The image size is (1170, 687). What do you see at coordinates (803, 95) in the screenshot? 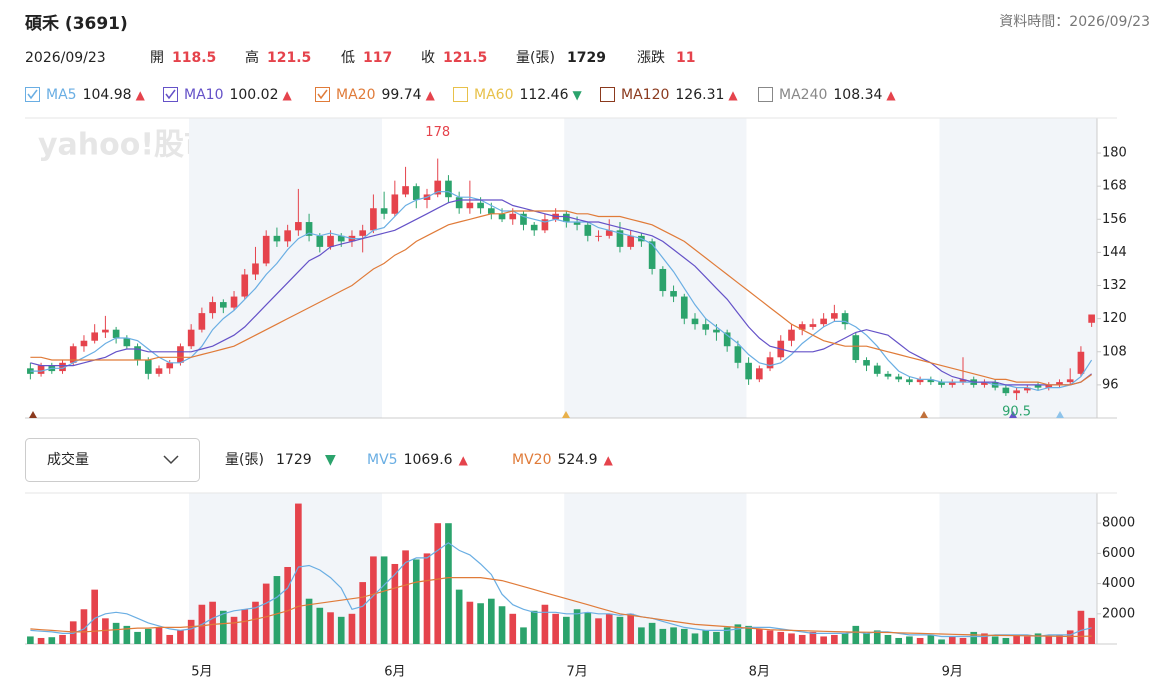
I see `legend-name: MA240` at bounding box center [803, 95].